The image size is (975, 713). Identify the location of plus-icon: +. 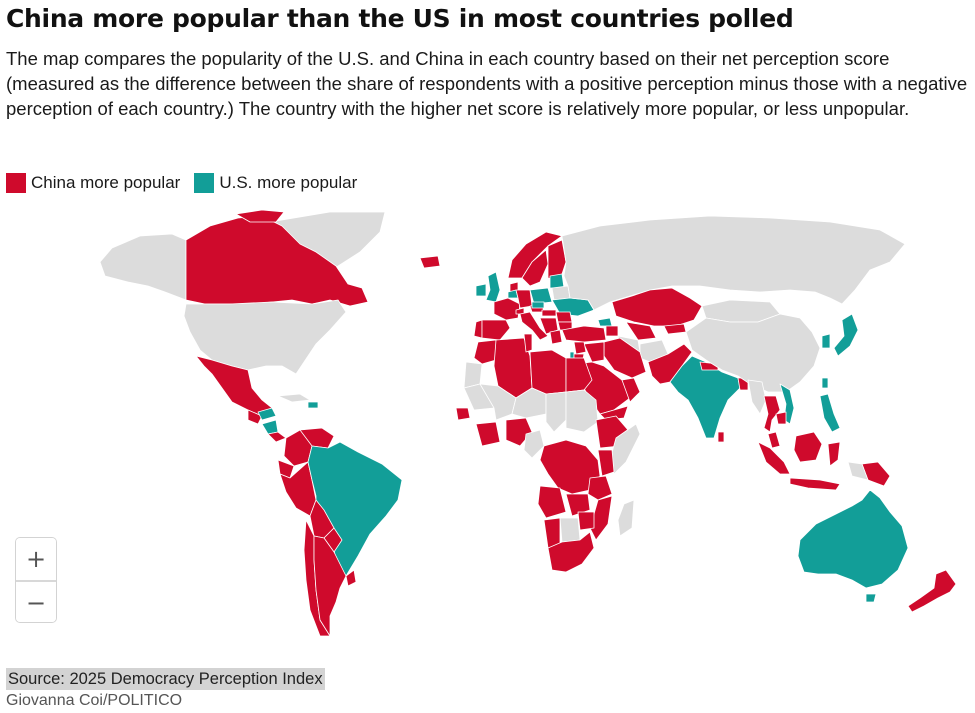
(36, 559).